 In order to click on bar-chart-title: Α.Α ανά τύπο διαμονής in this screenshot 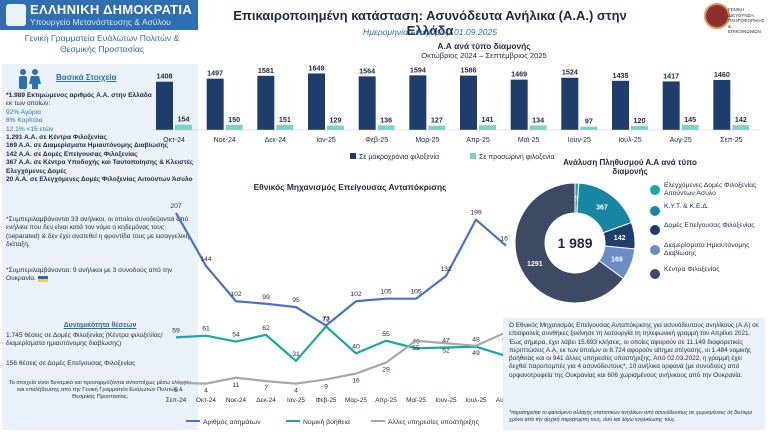, I will do `click(484, 46)`.